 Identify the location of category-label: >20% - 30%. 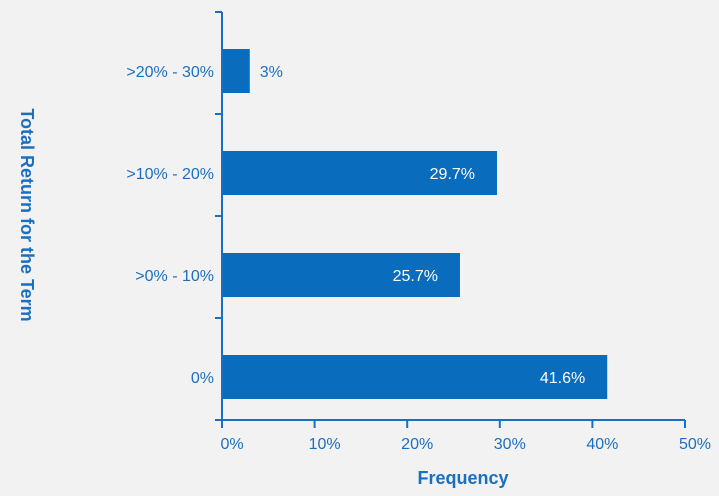
(170, 72).